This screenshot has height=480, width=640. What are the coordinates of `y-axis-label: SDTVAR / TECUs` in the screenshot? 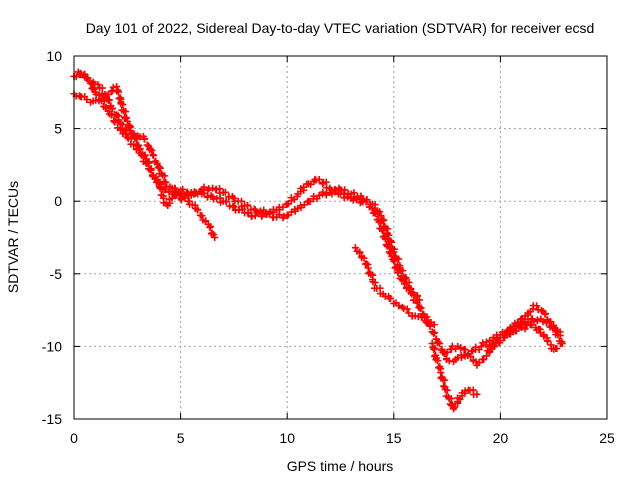 It's located at (13, 237).